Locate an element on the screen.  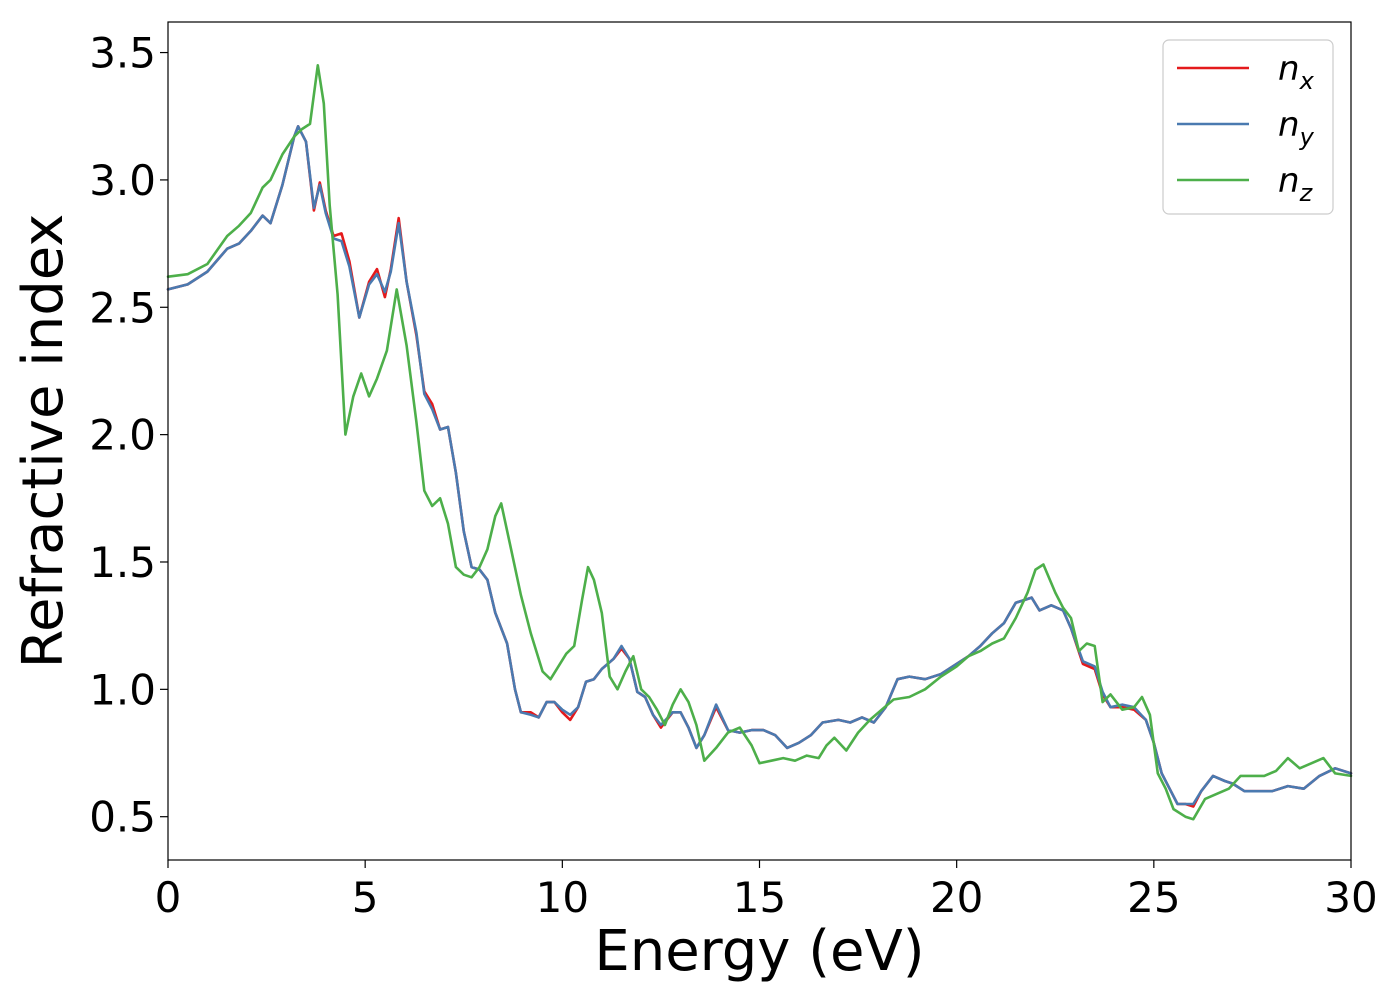
y-tick-label: 3.5 is located at coordinates (122, 53).